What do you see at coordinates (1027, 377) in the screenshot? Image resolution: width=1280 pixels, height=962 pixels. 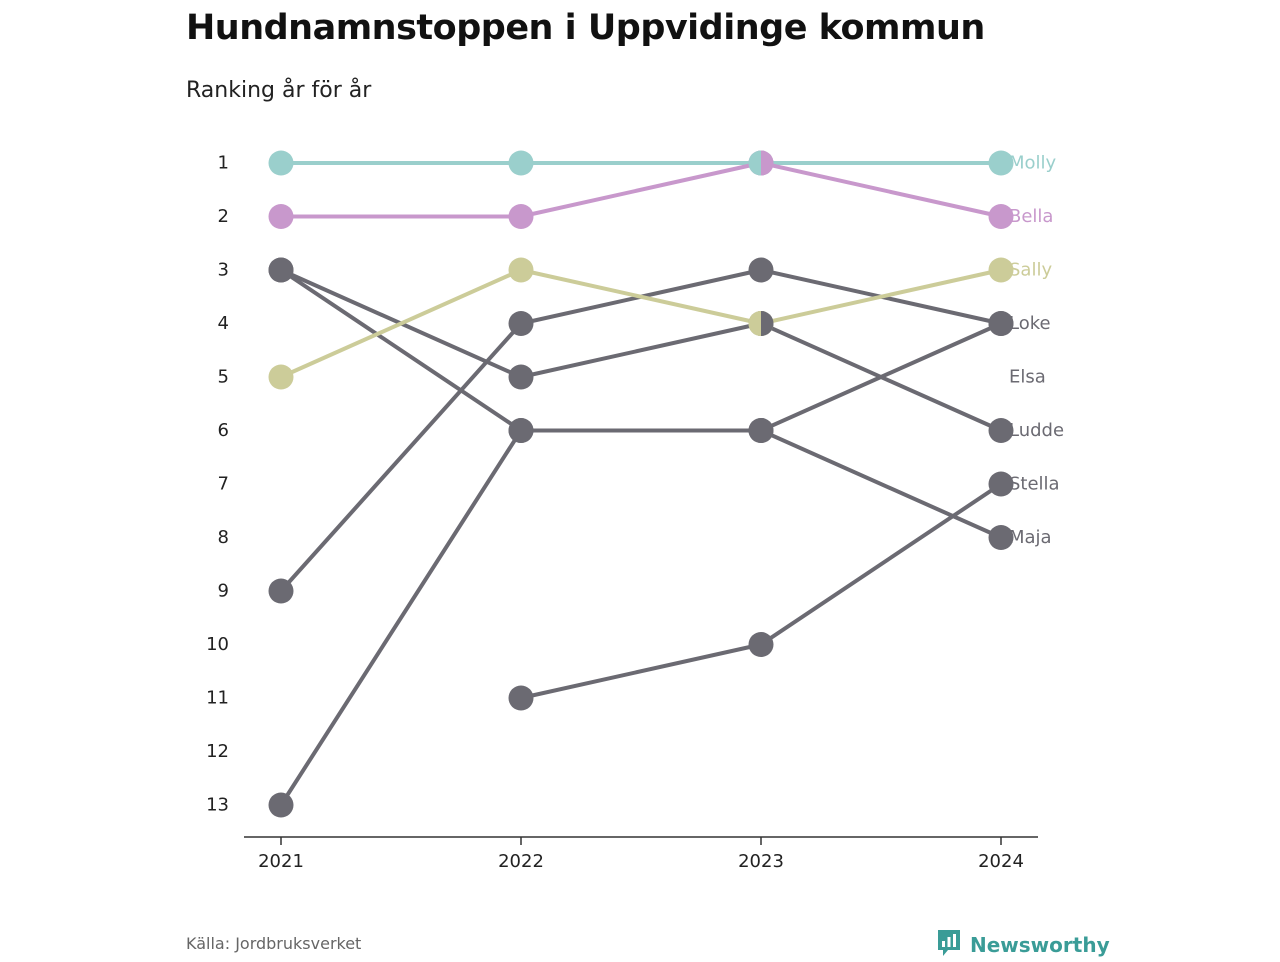 I see `end-label-elsa: Elsa` at bounding box center [1027, 377].